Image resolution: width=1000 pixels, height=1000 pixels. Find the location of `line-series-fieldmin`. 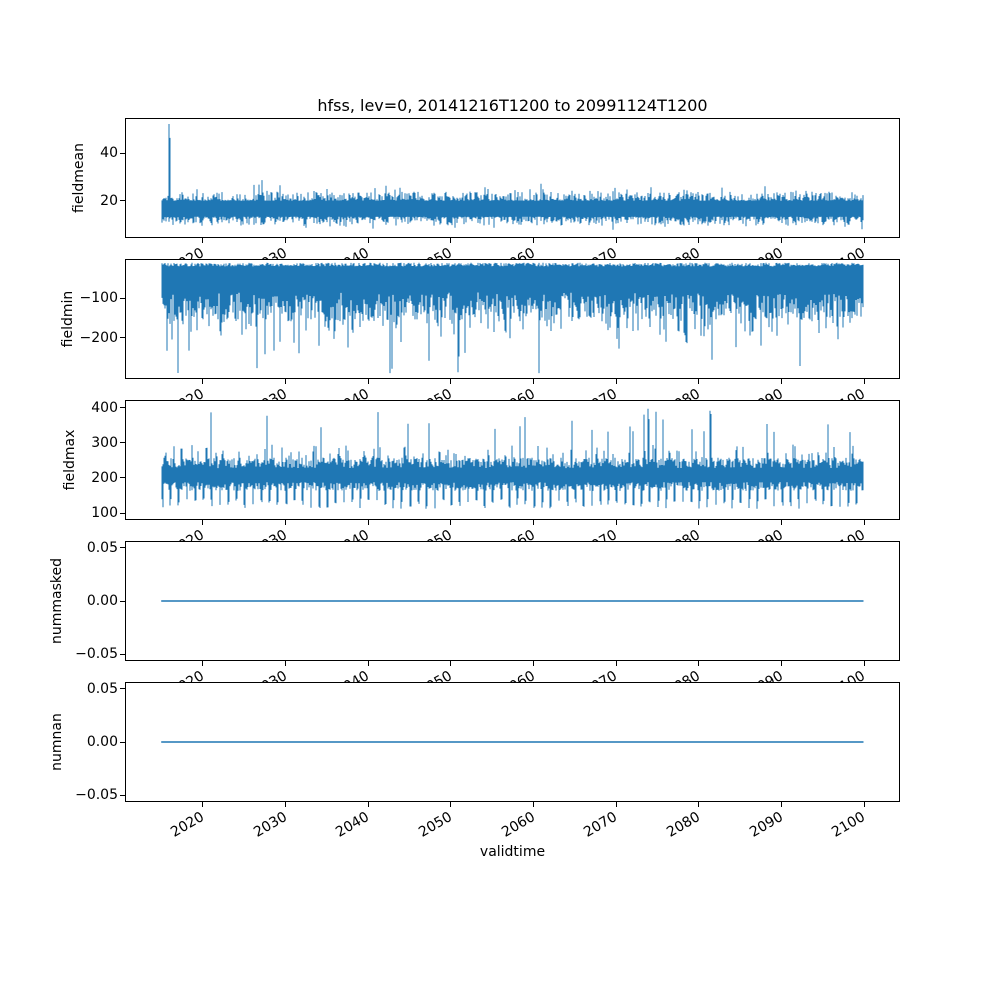

line-series-fieldmin is located at coordinates (512, 318).